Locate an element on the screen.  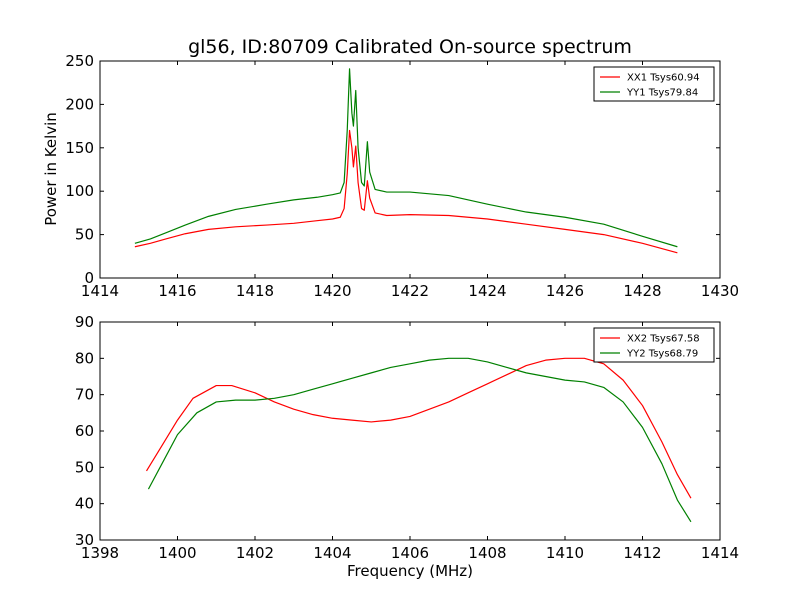
x-axis-label: Frequency (MHz) is located at coordinates (410, 571).